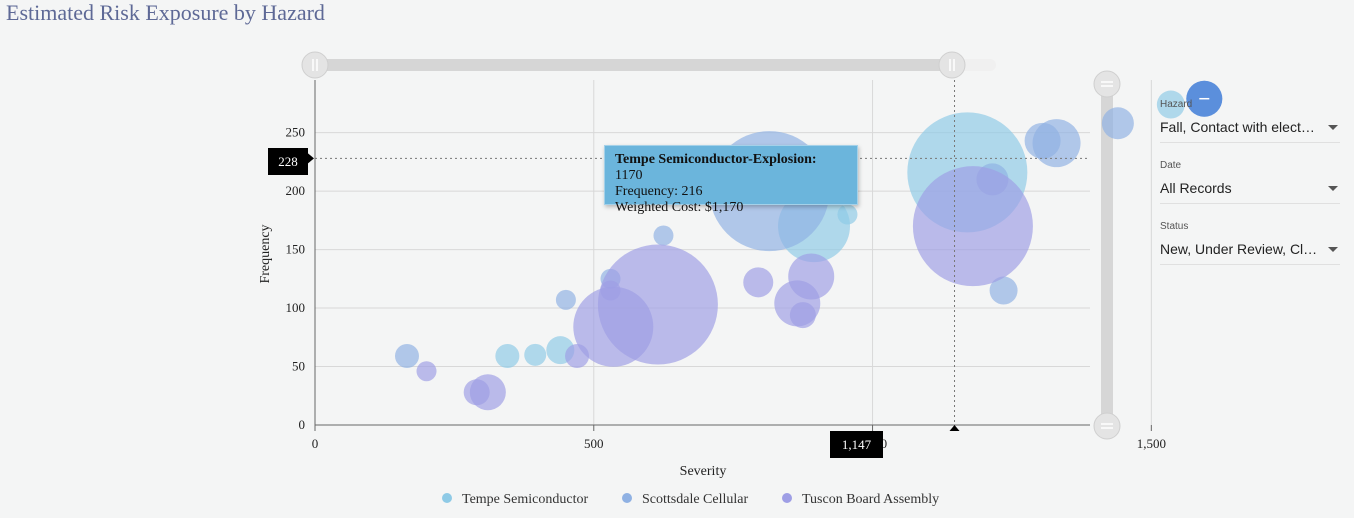 This screenshot has width=1354, height=518. I want to click on x-zoom-handle-left, so click(315, 65).